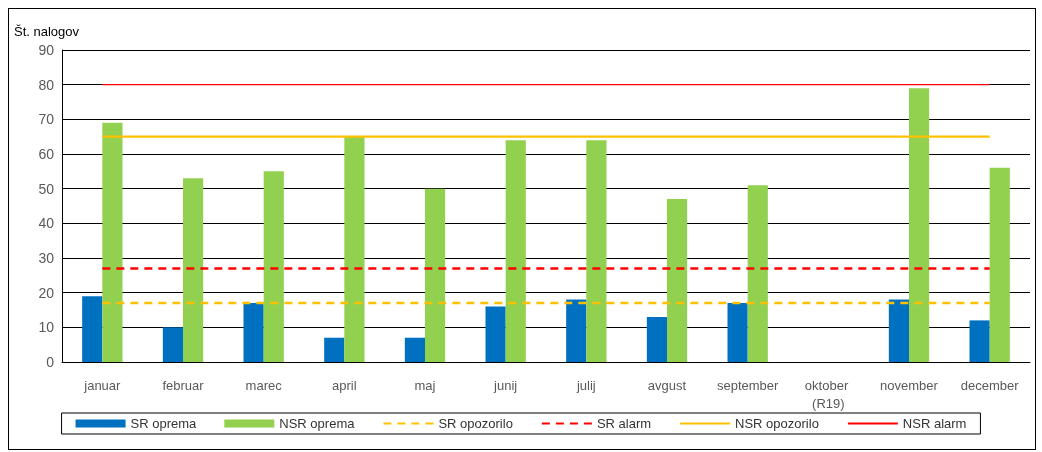 The width and height of the screenshot is (1042, 452). I want to click on x-tick-label: maj, so click(425, 385).